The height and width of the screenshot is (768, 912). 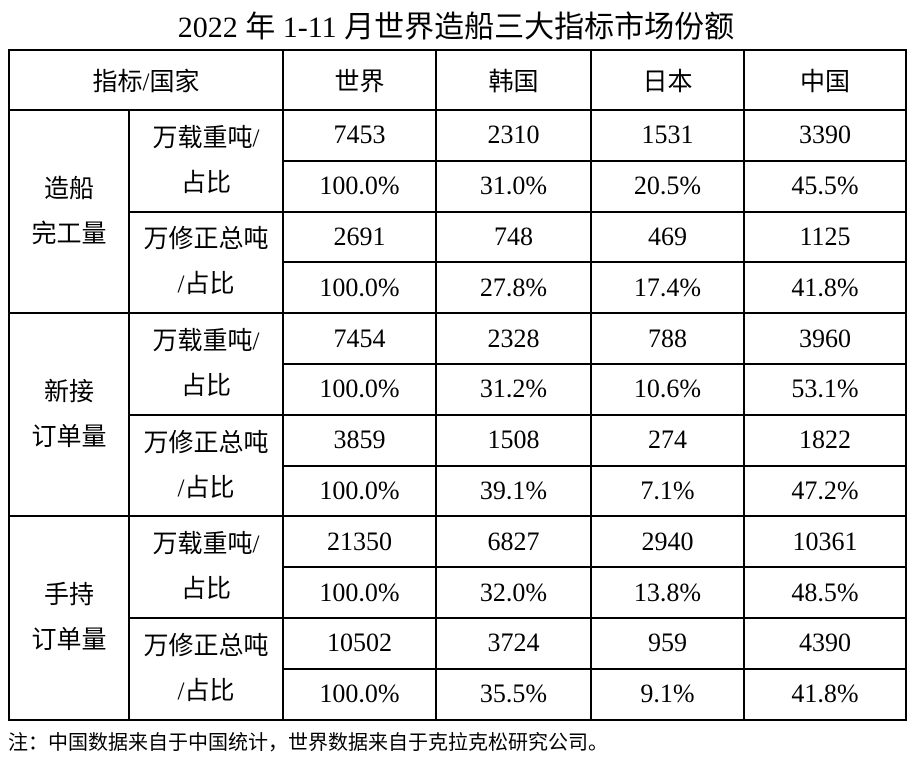 I want to click on value-cell: 274, so click(x=668, y=440).